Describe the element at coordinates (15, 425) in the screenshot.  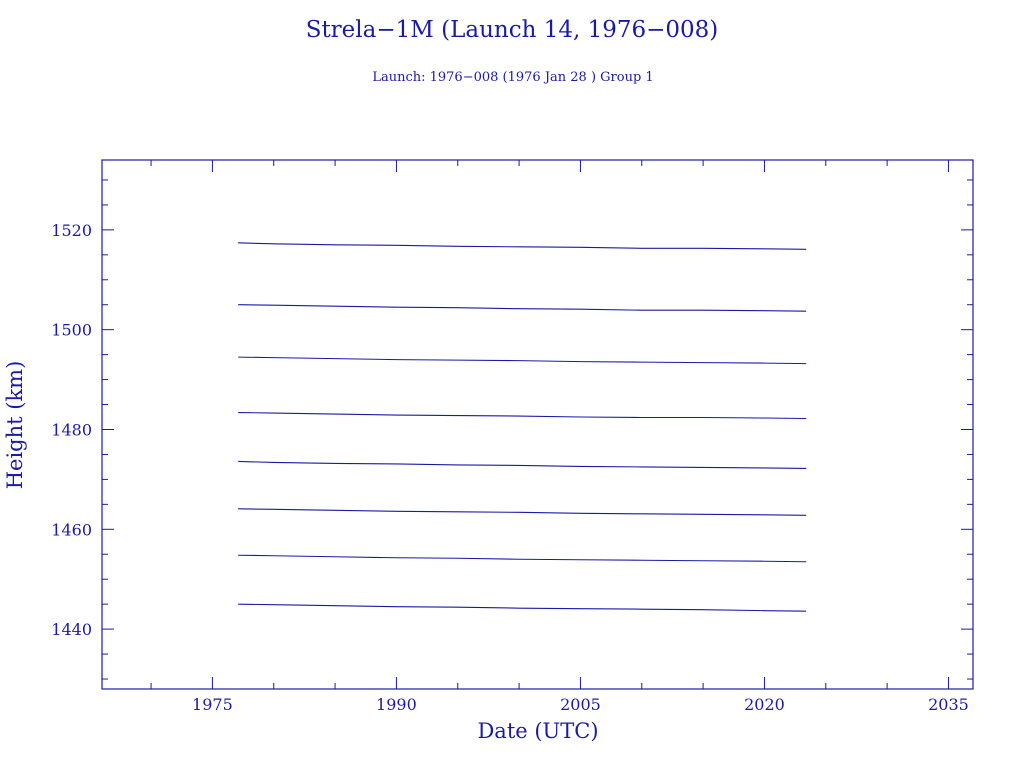
I see `y-axis-label: Height (km)` at that location.